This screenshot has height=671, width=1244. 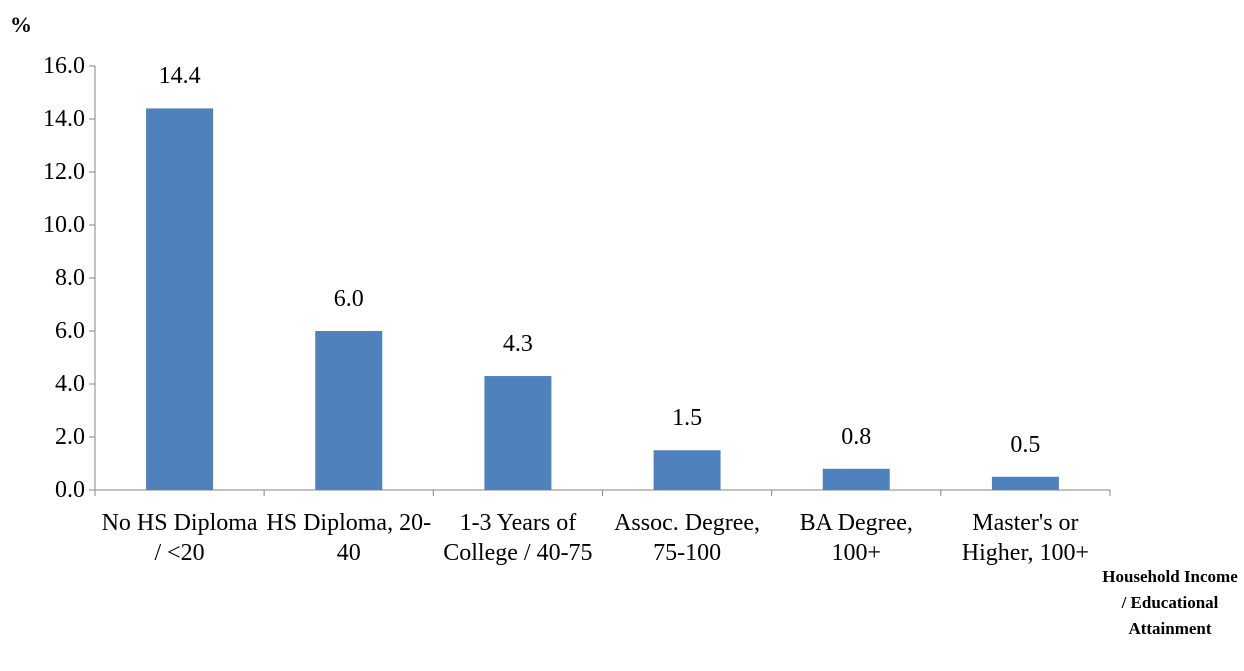 What do you see at coordinates (64, 172) in the screenshot?
I see `y-tick-label: 12.0` at bounding box center [64, 172].